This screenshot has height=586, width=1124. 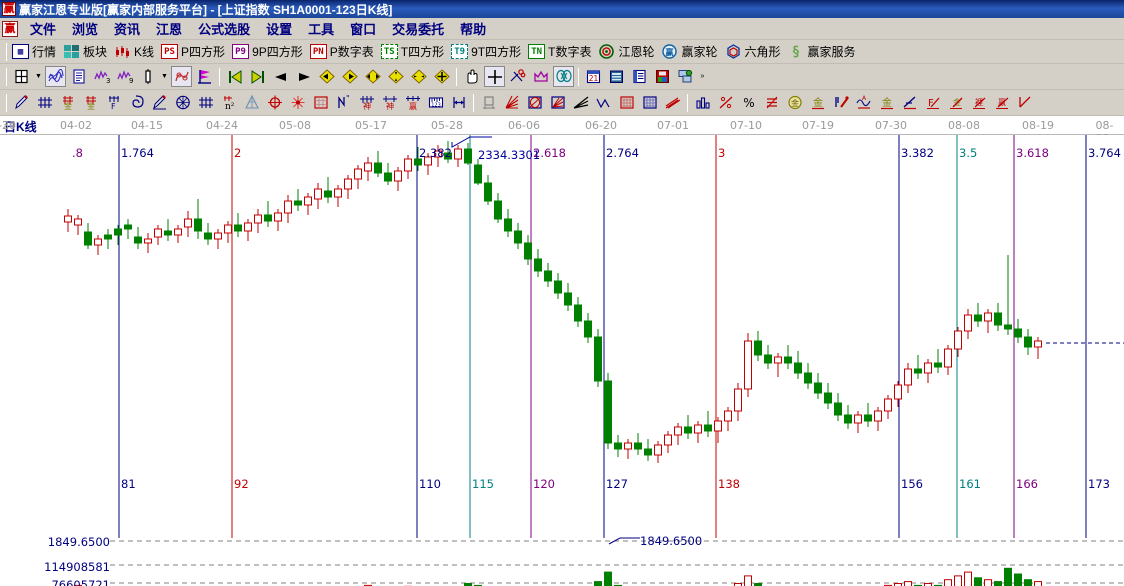 I want to click on multi-chart-button, so click(x=55, y=76).